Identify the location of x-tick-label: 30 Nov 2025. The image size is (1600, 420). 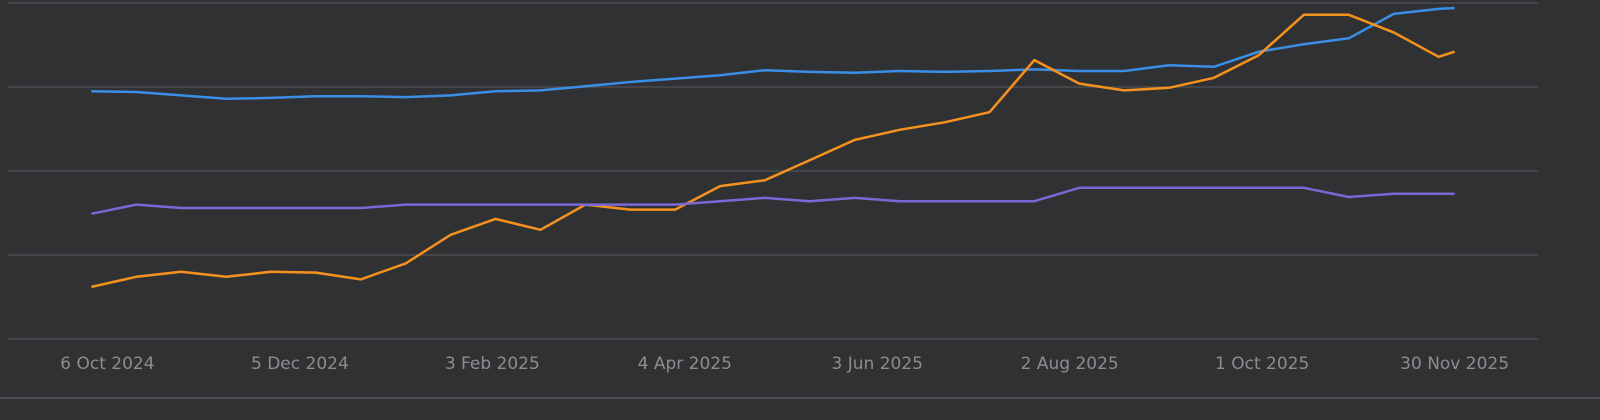
(1454, 364).